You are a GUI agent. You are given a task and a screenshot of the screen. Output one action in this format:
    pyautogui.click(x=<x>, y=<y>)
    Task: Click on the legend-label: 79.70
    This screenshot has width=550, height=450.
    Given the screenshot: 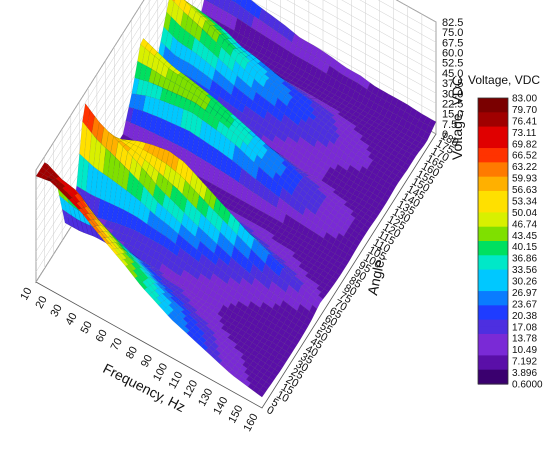 What is the action you would take?
    pyautogui.click(x=524, y=110)
    